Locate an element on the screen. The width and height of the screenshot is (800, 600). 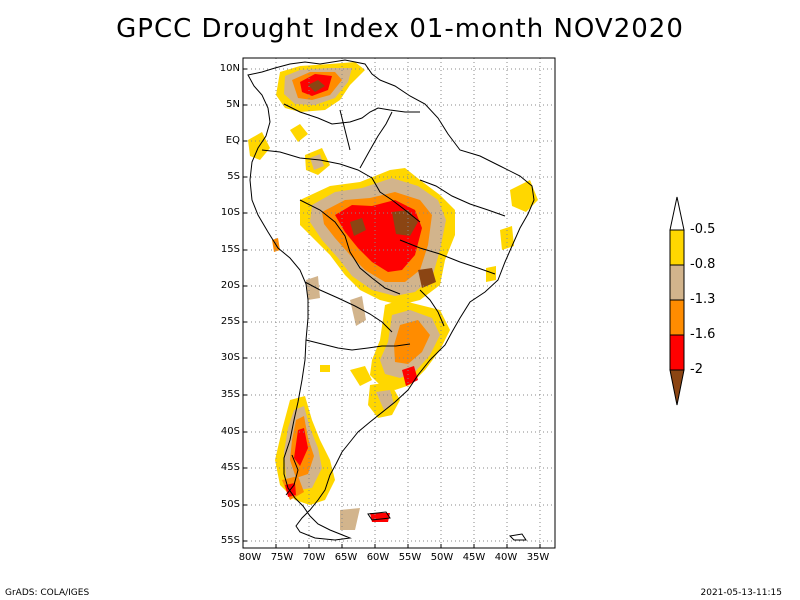
lat-label: 10N is located at coordinates (229, 68).